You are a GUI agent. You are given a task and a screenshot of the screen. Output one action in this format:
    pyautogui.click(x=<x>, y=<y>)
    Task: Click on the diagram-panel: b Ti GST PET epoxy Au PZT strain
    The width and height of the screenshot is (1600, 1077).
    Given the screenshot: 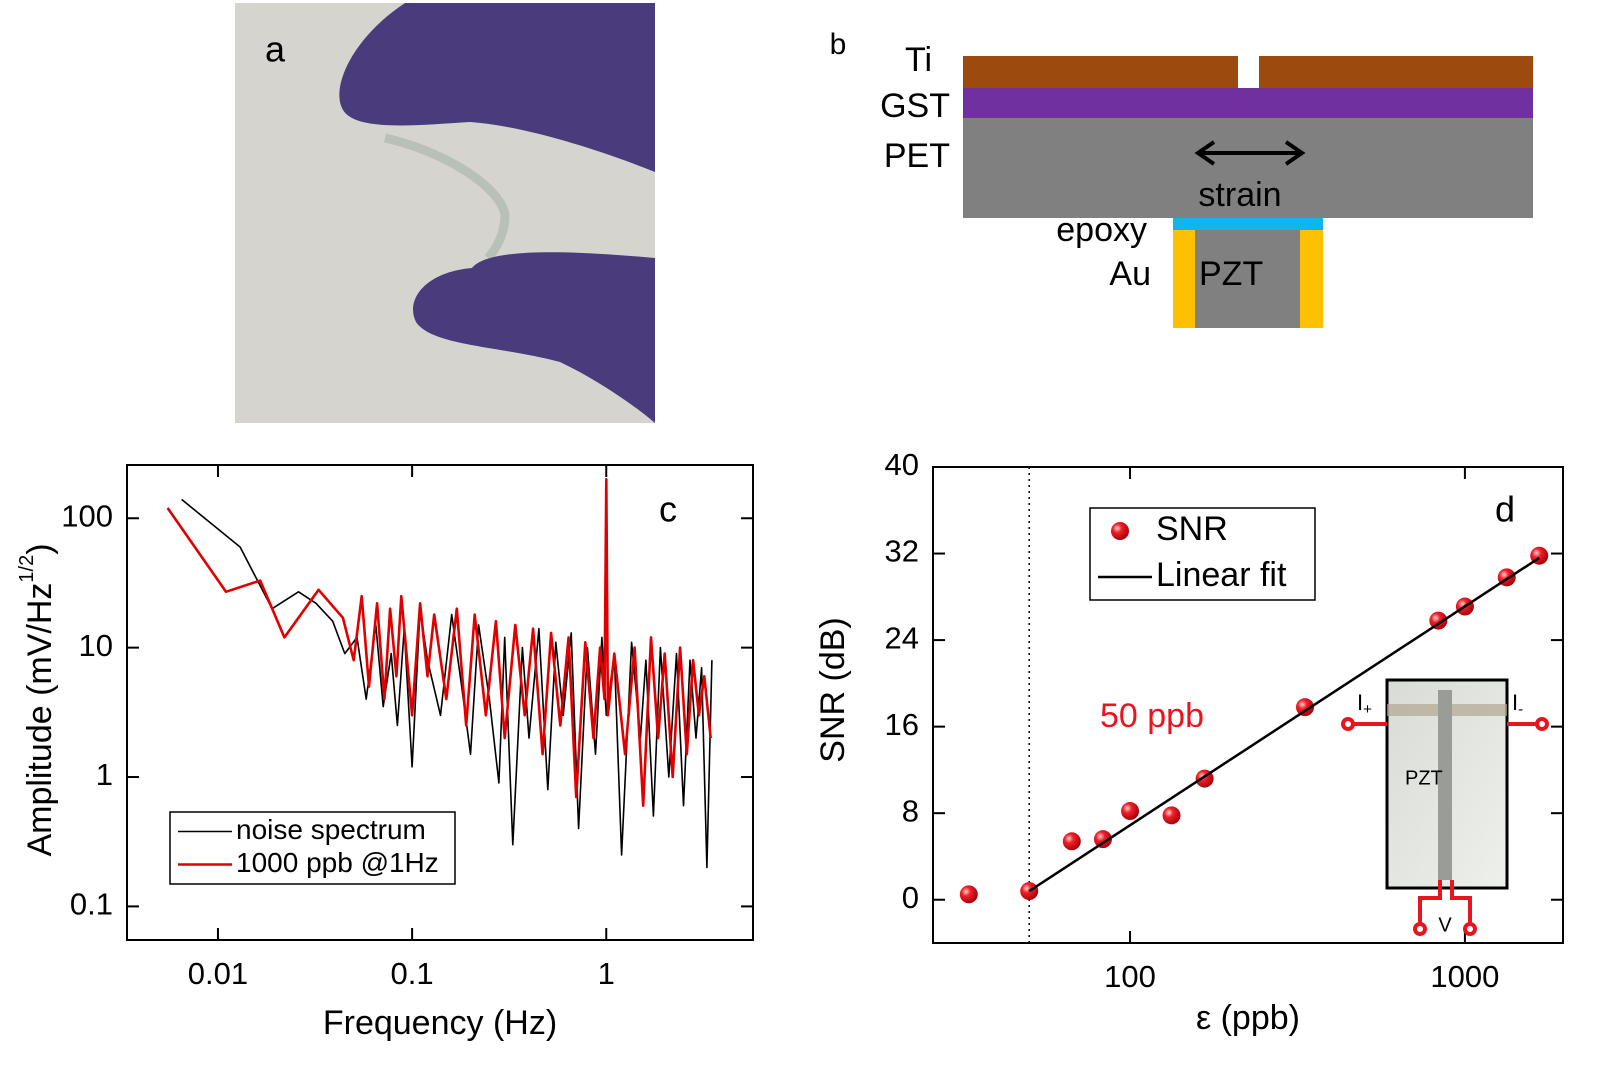 What is the action you would take?
    pyautogui.click(x=1181, y=178)
    